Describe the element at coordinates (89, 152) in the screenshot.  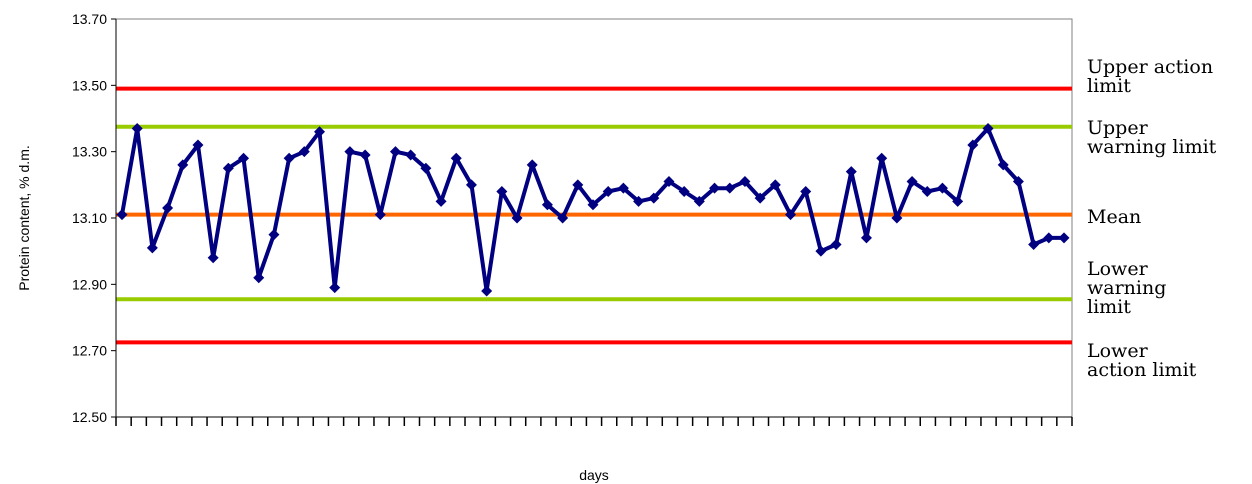
I see `y-tick-label: 13.30` at that location.